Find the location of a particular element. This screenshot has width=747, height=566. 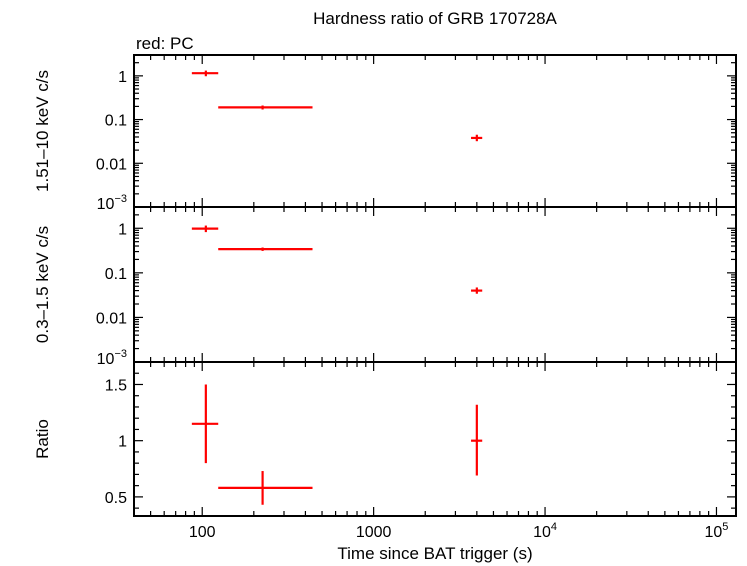

y-axis-label-soft: 0.3–1.5 keV c/s is located at coordinates (42, 284).